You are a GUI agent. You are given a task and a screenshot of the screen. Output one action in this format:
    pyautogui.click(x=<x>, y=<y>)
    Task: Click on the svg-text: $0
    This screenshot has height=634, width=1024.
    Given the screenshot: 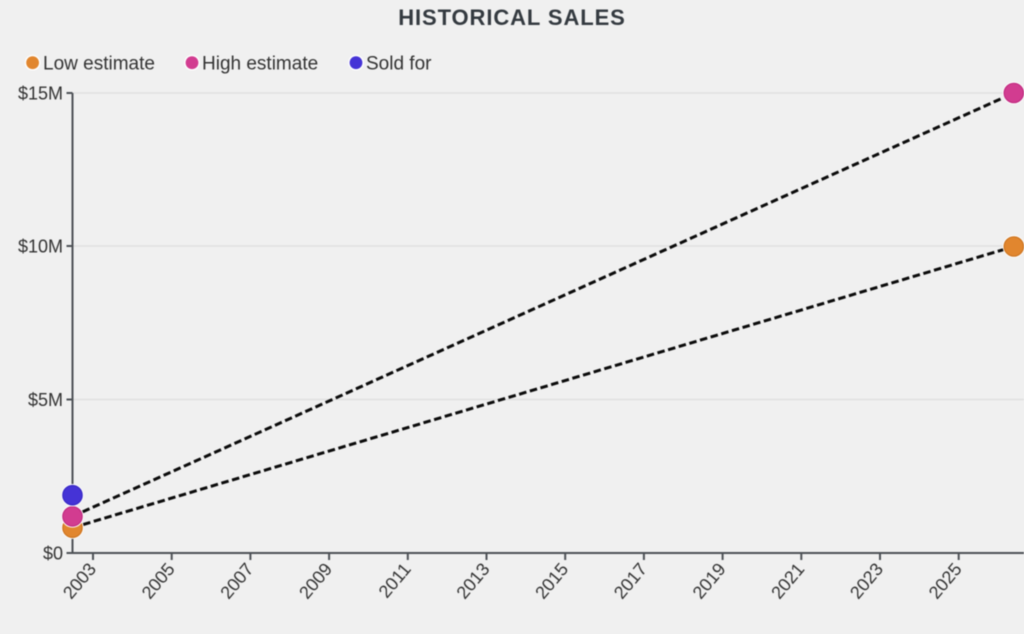 What is the action you would take?
    pyautogui.click(x=53, y=554)
    